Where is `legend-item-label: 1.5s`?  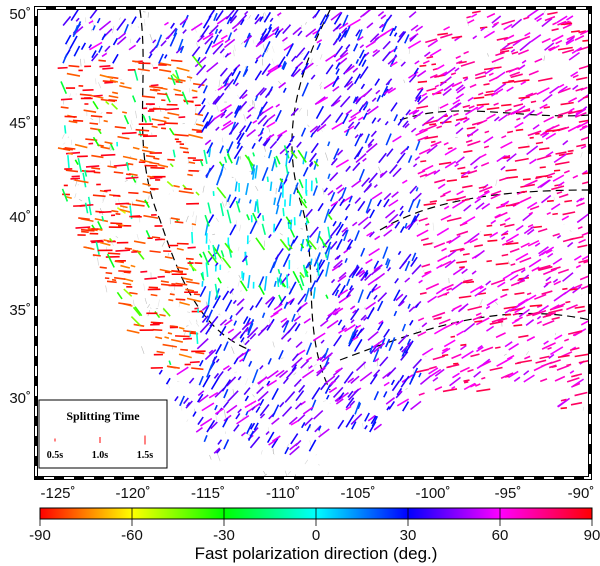
legend-item-label: 1.5s is located at coordinates (145, 455).